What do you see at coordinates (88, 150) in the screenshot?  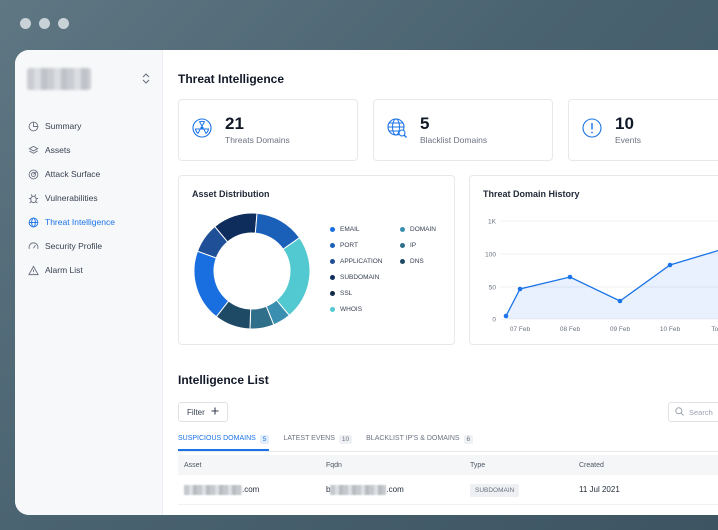 I see `sidebar-item-assets: Assets` at bounding box center [88, 150].